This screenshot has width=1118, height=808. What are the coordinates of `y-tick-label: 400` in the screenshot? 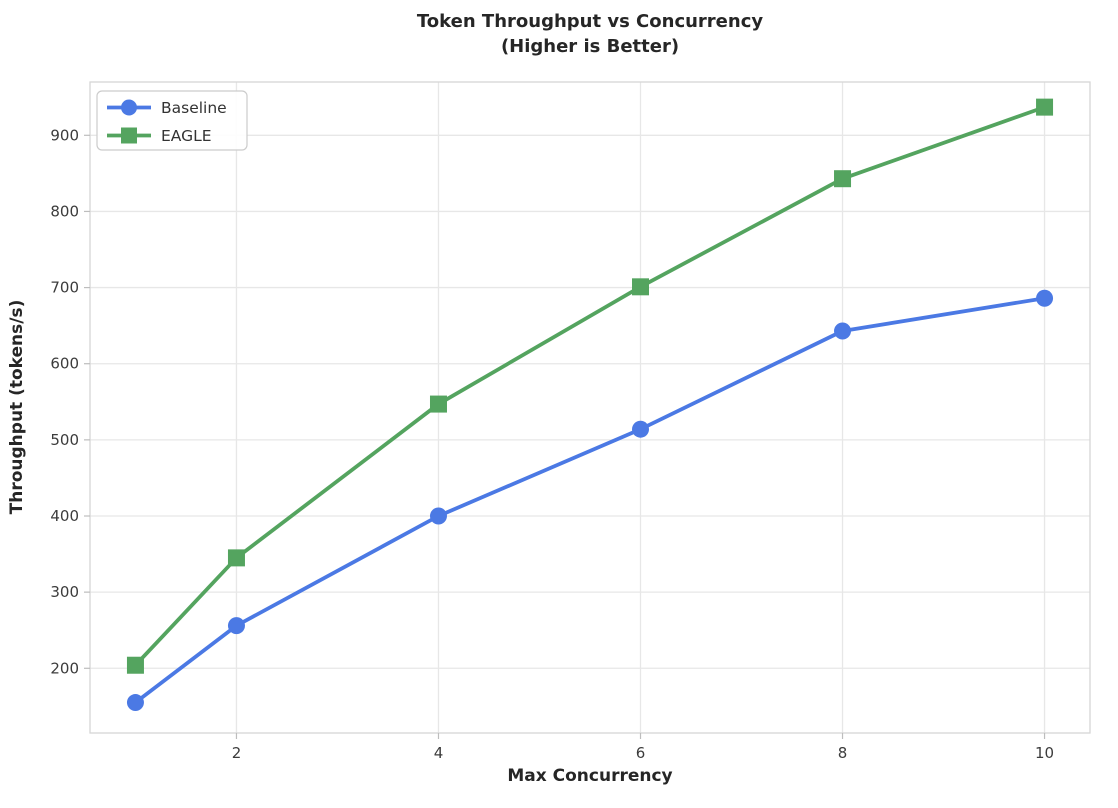 It's located at (64, 516).